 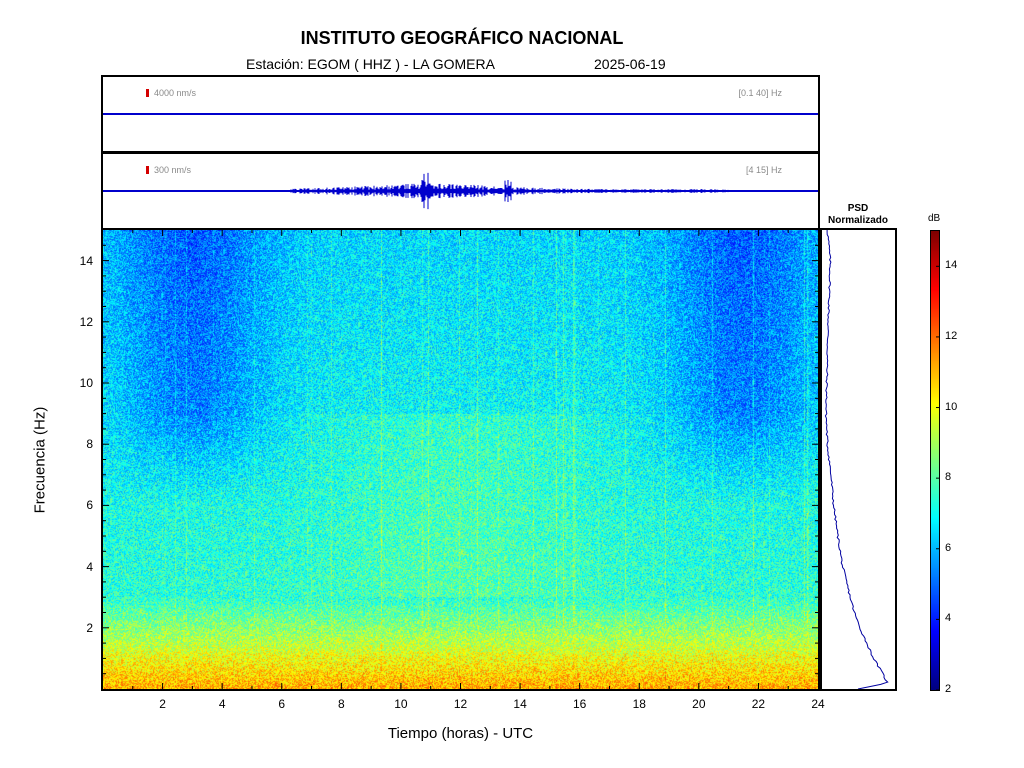 I want to click on x-tick-label: 2, so click(x=162, y=704).